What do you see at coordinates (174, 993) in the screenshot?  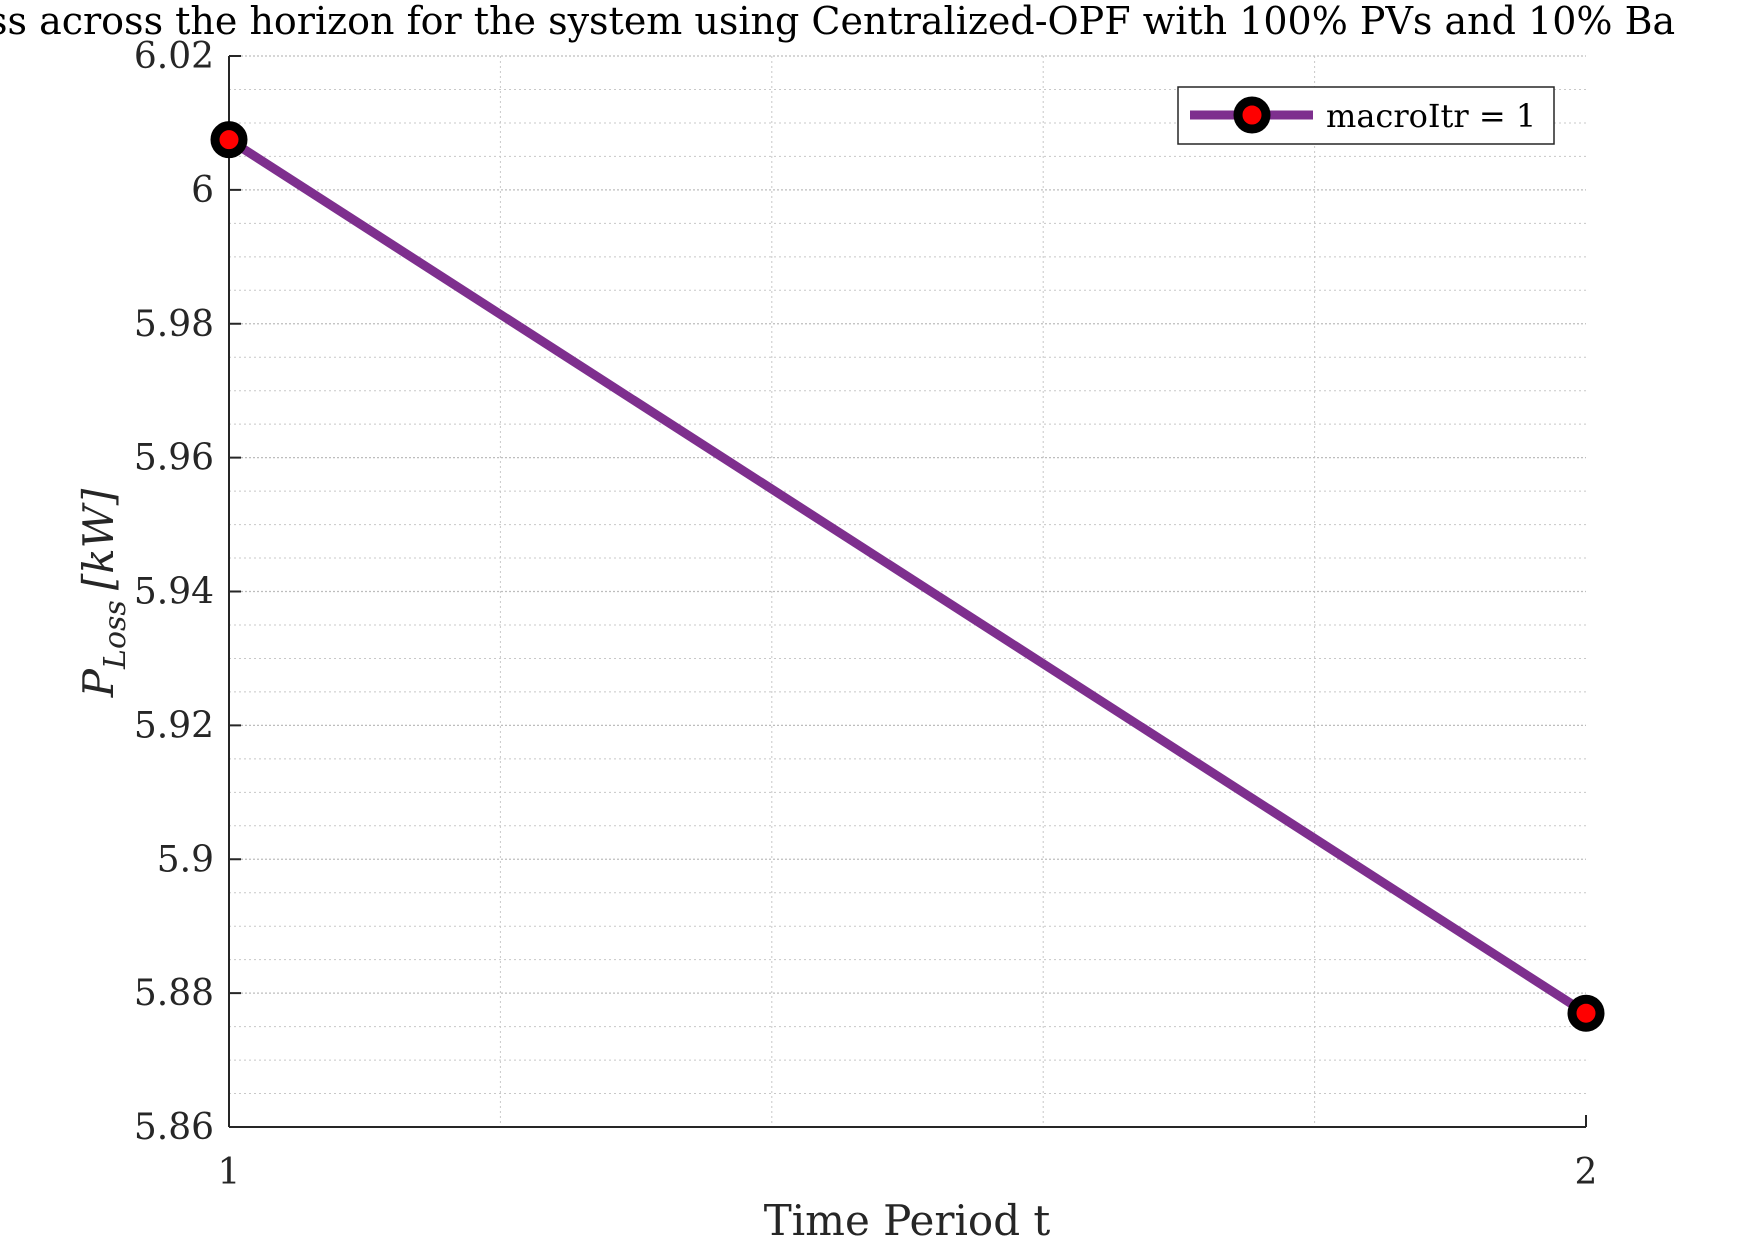 I see `y-tick-label: 5.88` at bounding box center [174, 993].